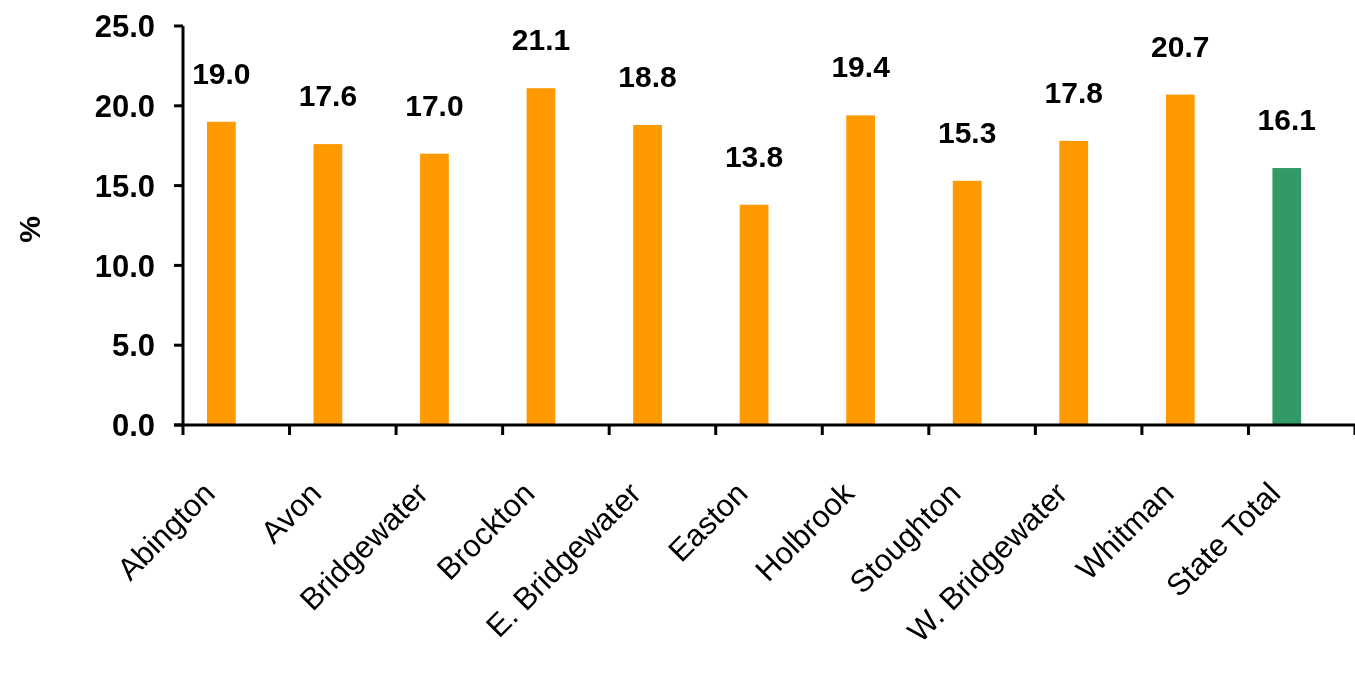 The image size is (1355, 674). I want to click on data-label: 15.3, so click(967, 132).